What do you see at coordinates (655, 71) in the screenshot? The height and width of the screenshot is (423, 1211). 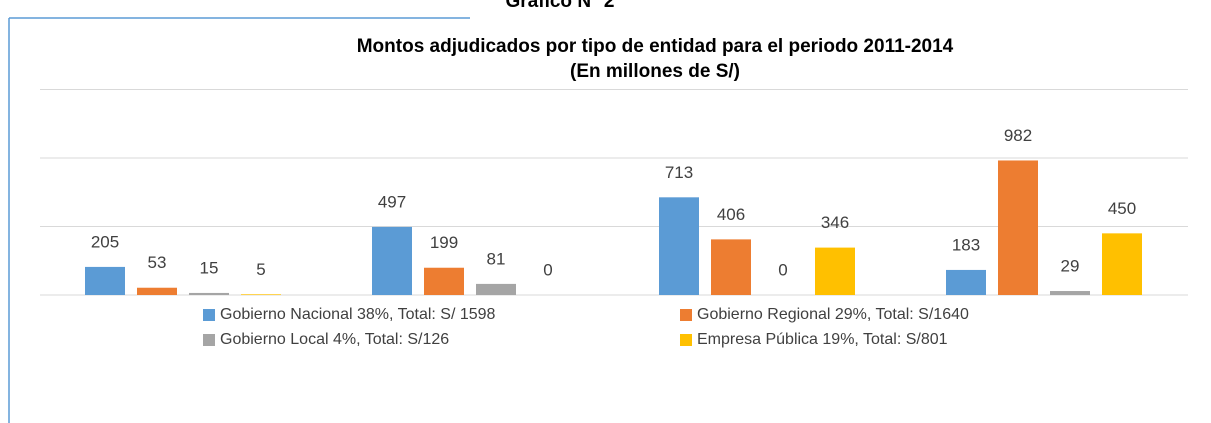 I see `chart-subtitle: (En millones de S/)` at bounding box center [655, 71].